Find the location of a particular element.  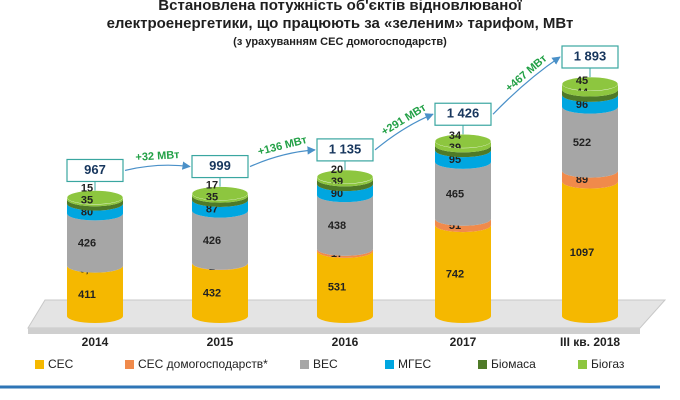

value-label: 20 is located at coordinates (337, 170).